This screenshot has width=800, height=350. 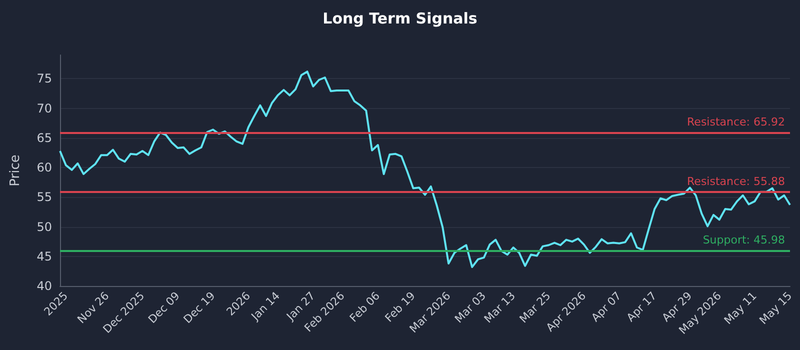 What do you see at coordinates (44, 108) in the screenshot?
I see `y-tick-label: 70` at bounding box center [44, 108].